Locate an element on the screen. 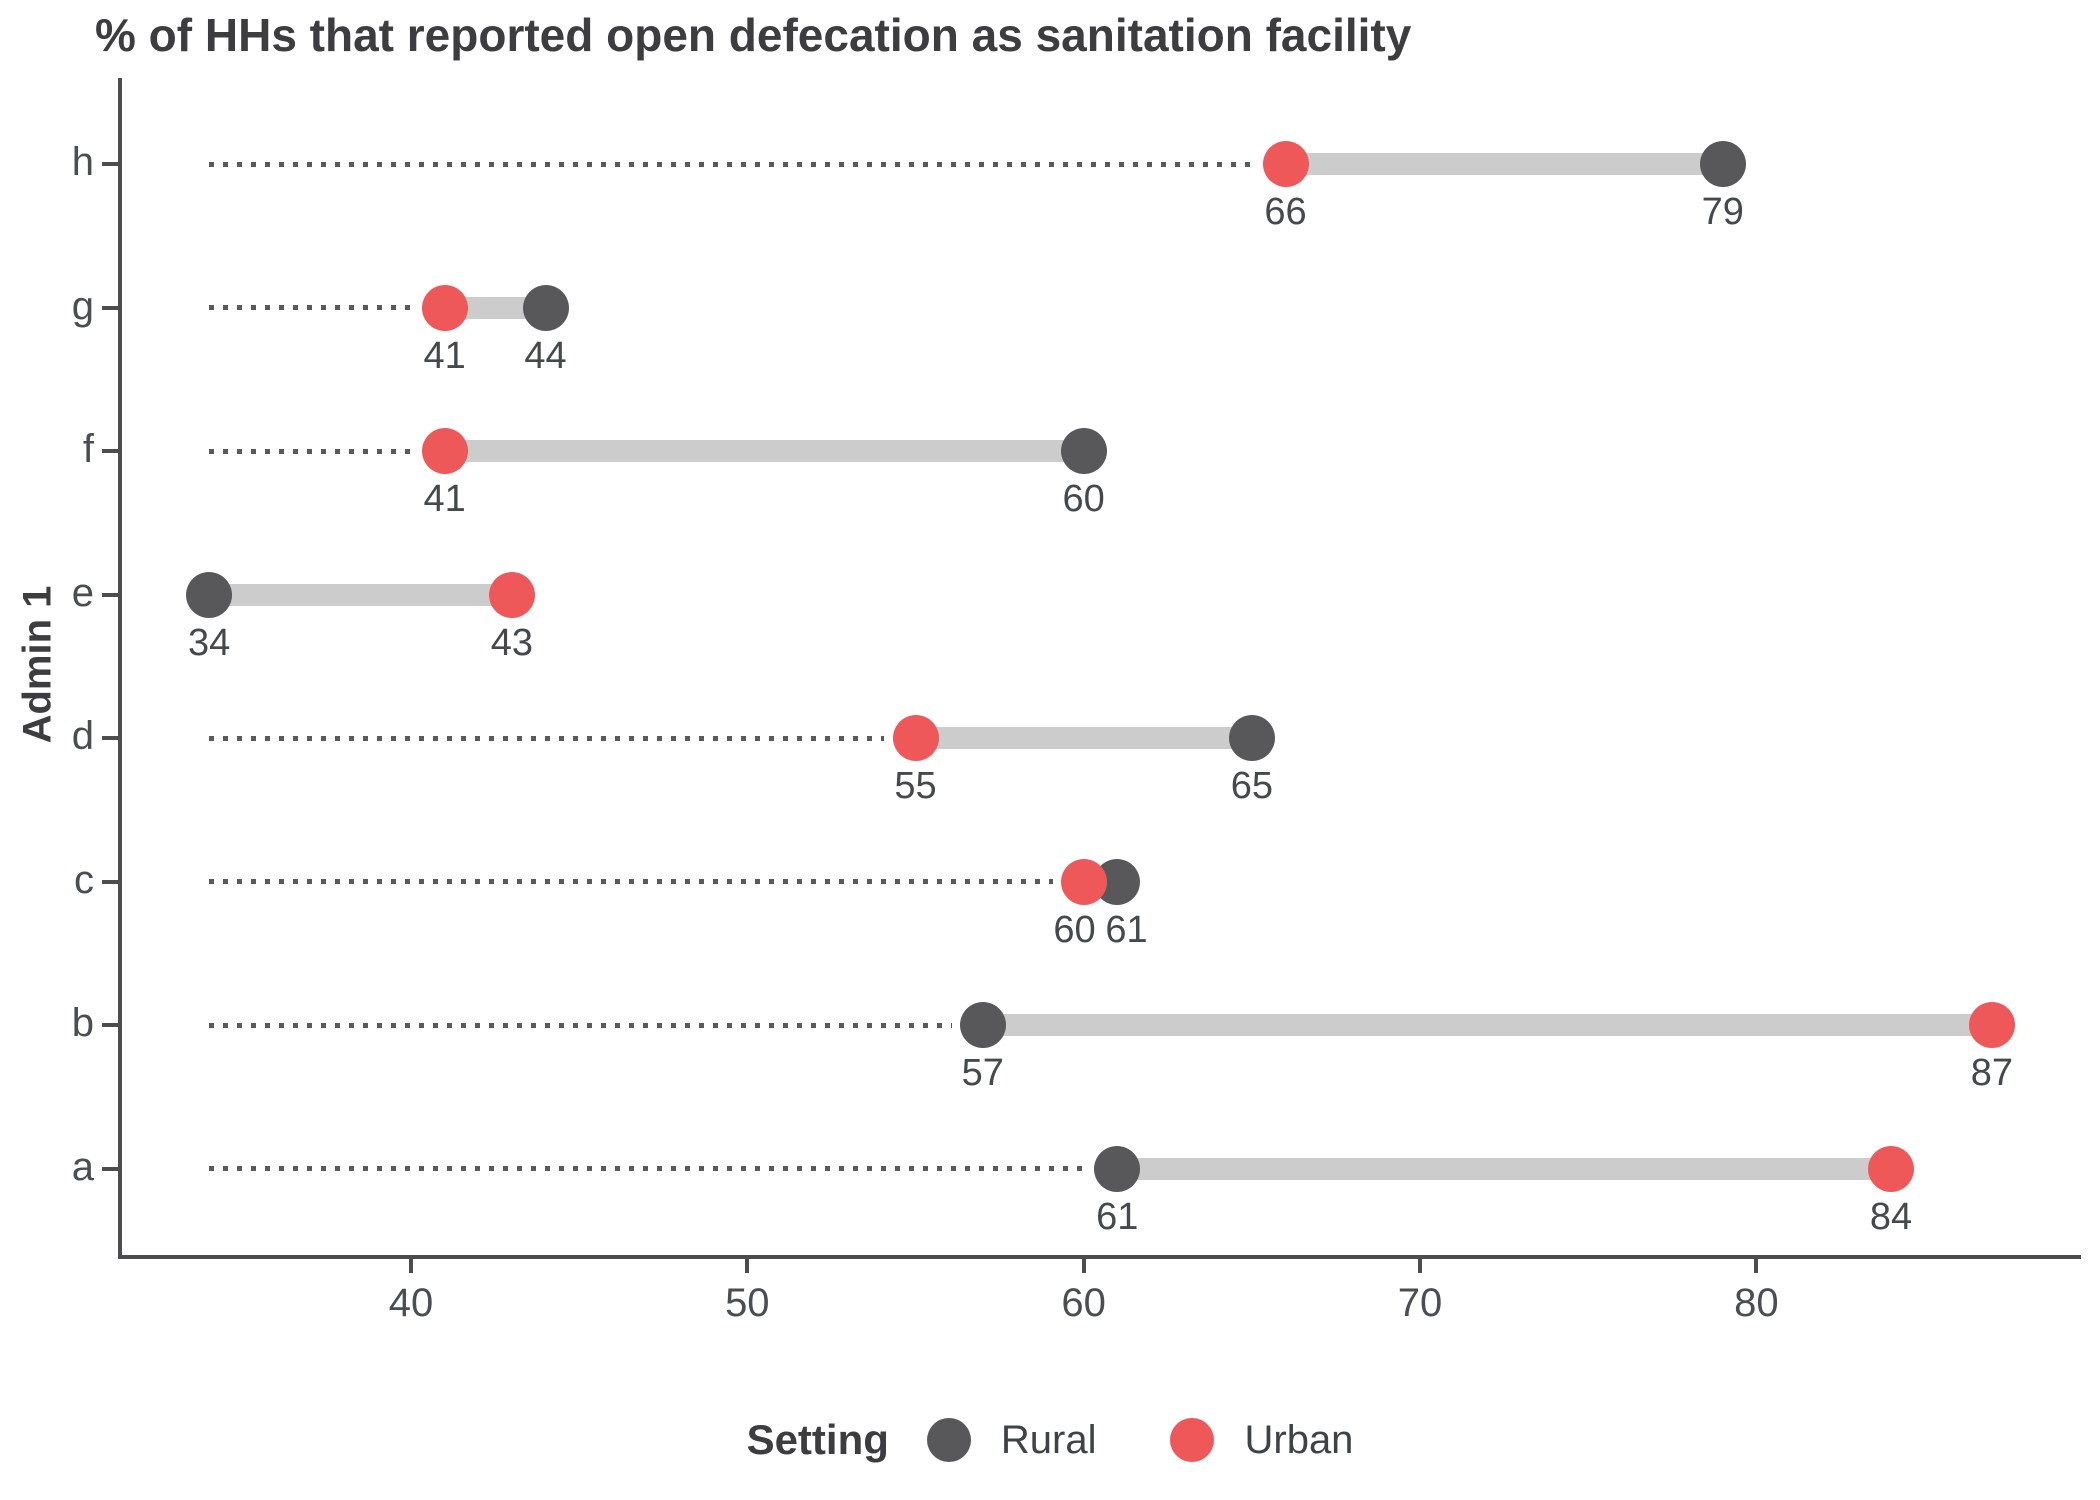 Image resolution: width=2100 pixels, height=1500 pixels. legend-items: Rural Urban is located at coordinates (1139, 1440).